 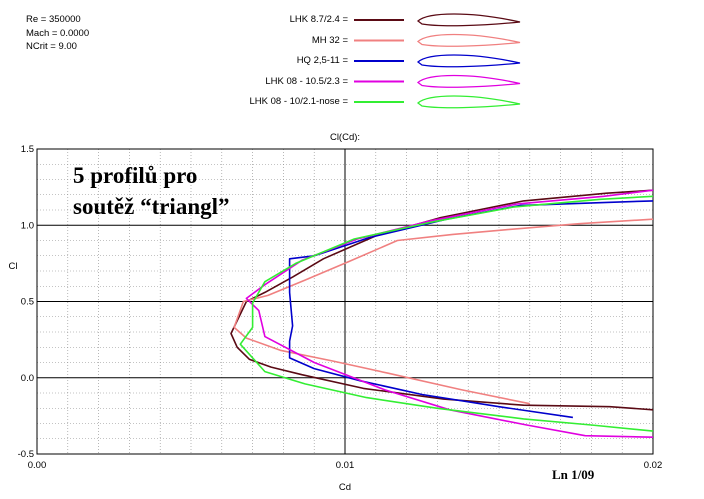 I want to click on y-tick-label: 0.0, so click(x=27, y=378).